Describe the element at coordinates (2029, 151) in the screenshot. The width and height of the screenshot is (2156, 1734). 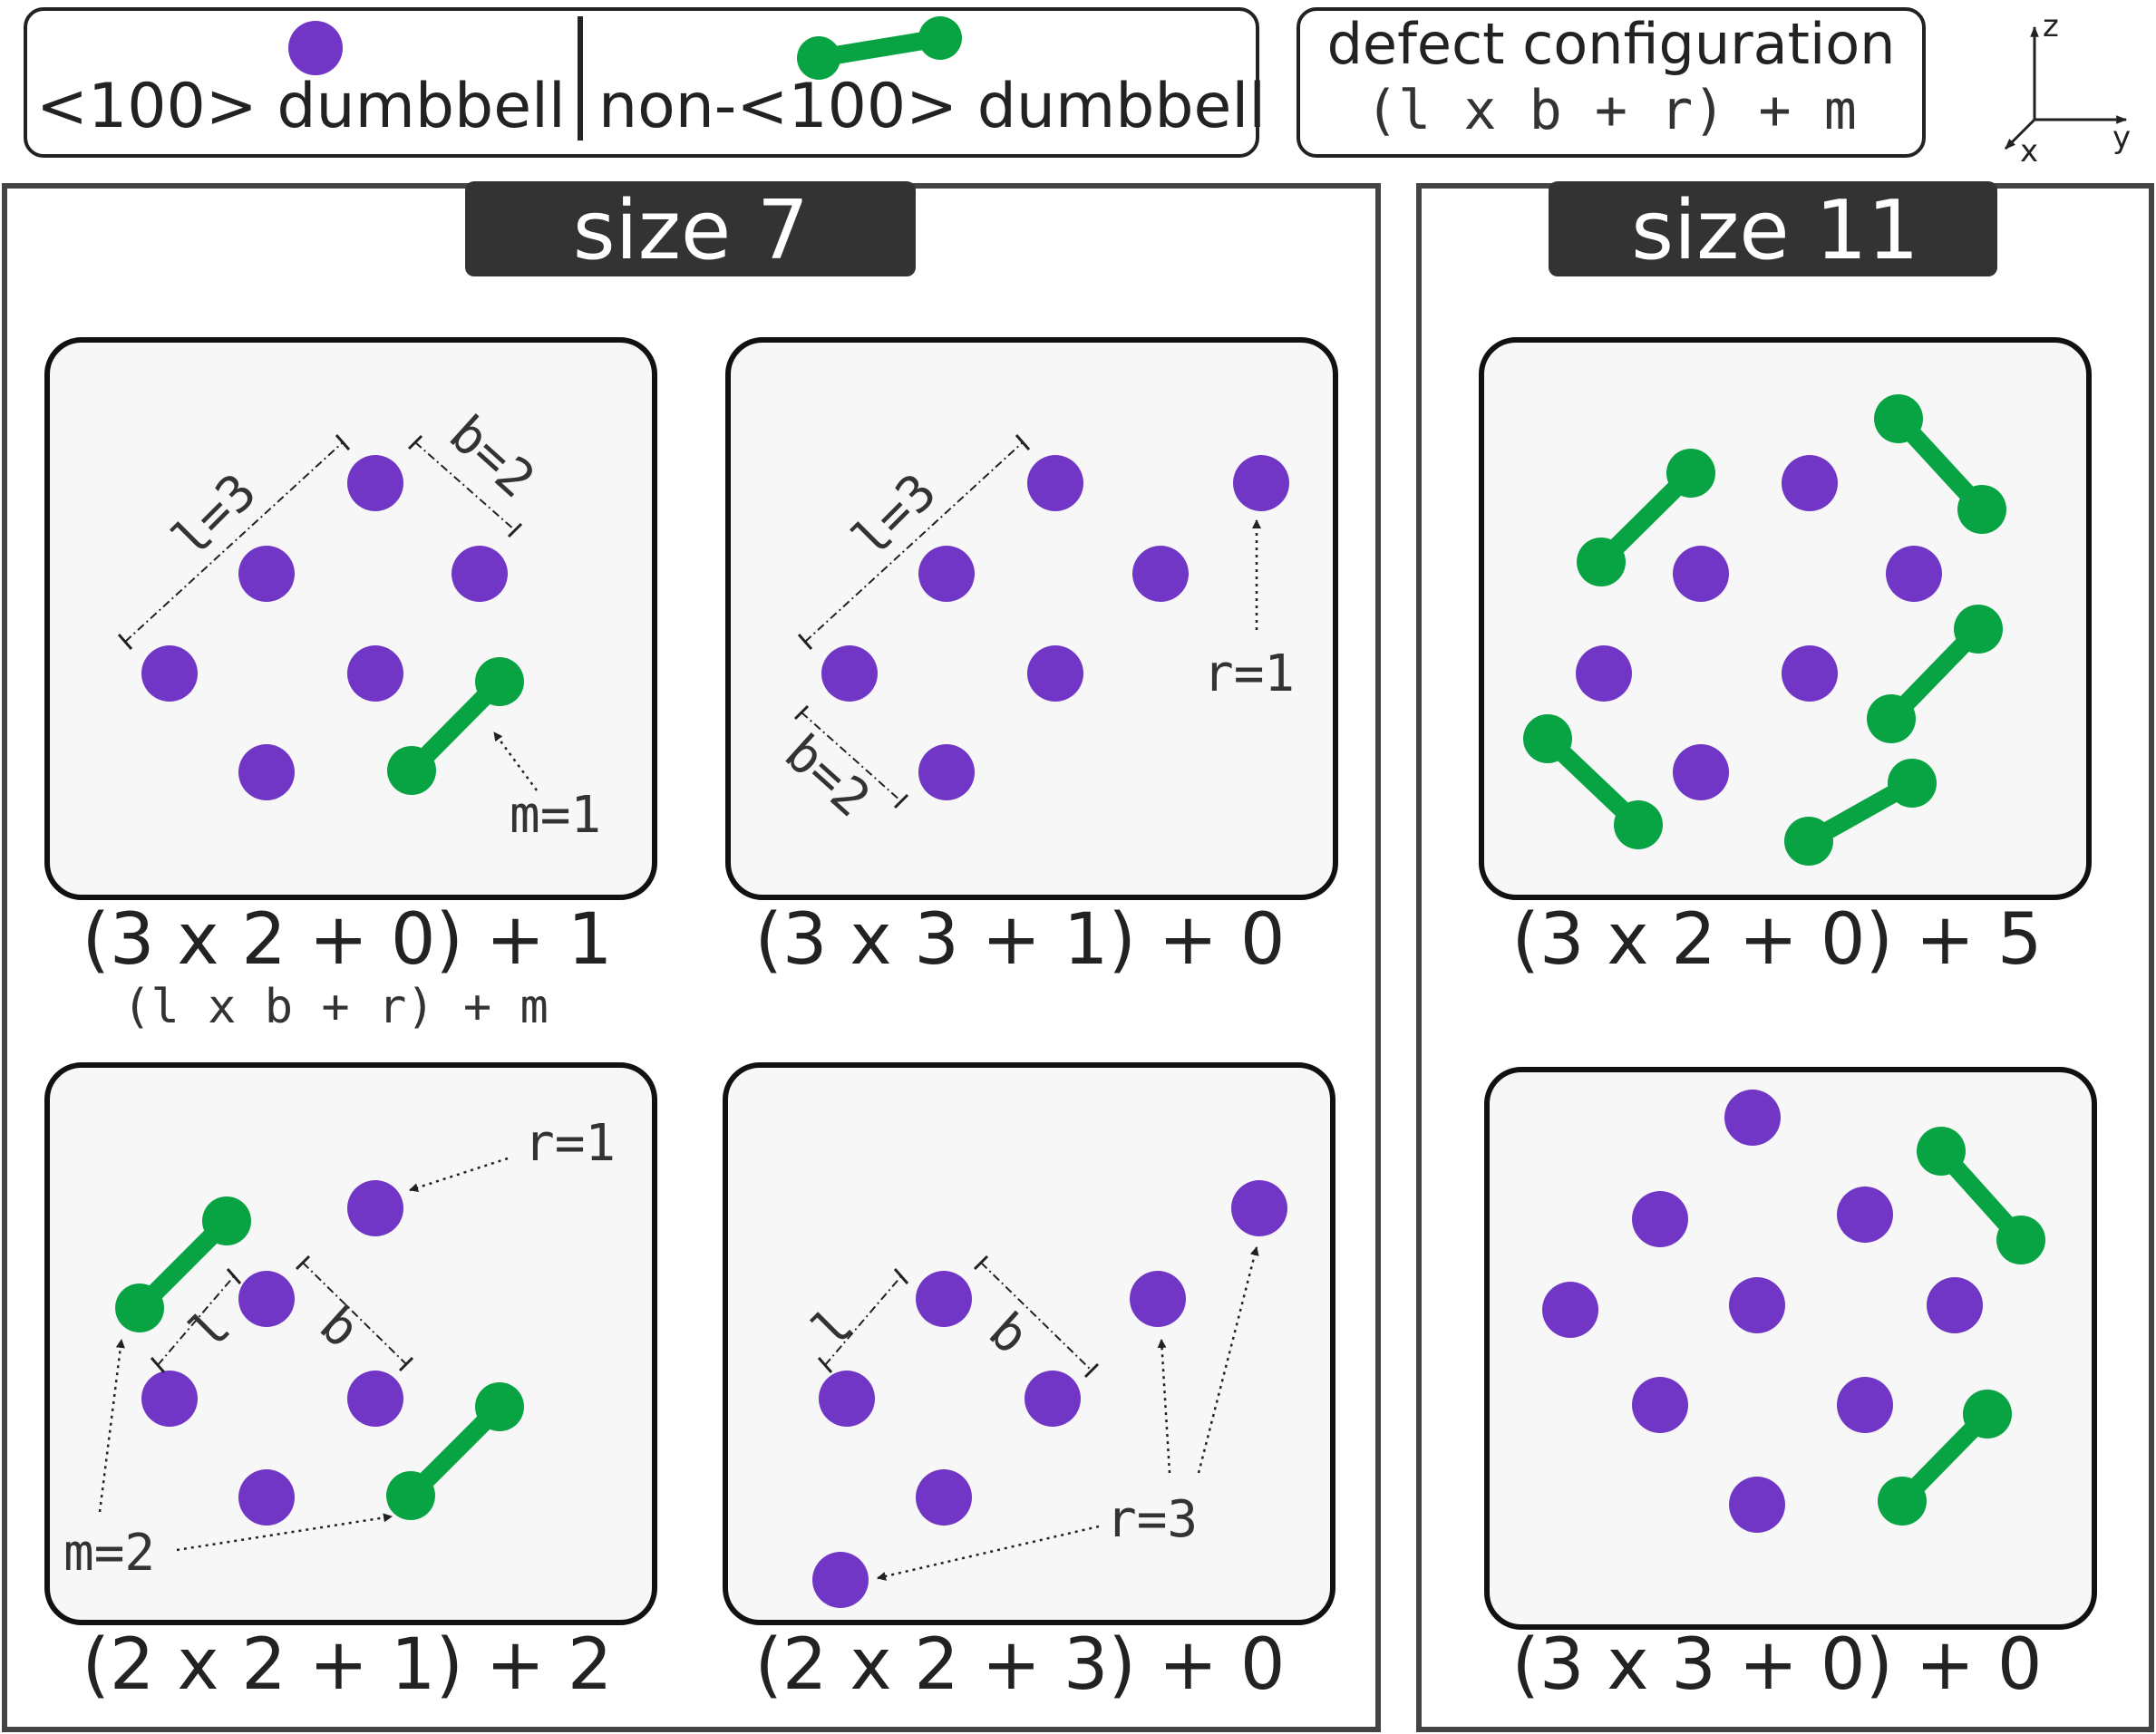
I see `axis-label-x: x` at that location.